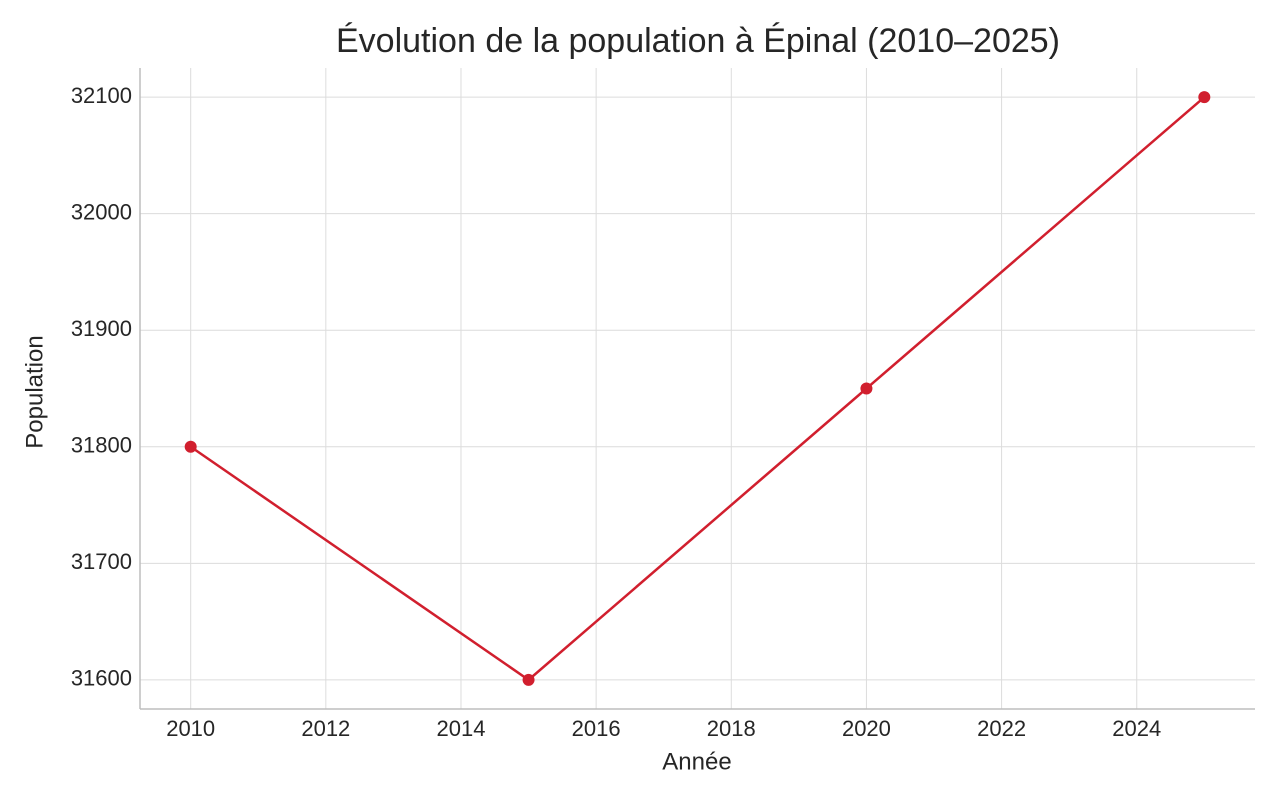 This screenshot has width=1280, height=800. What do you see at coordinates (696, 761) in the screenshot?
I see `x-axis-label: Année` at bounding box center [696, 761].